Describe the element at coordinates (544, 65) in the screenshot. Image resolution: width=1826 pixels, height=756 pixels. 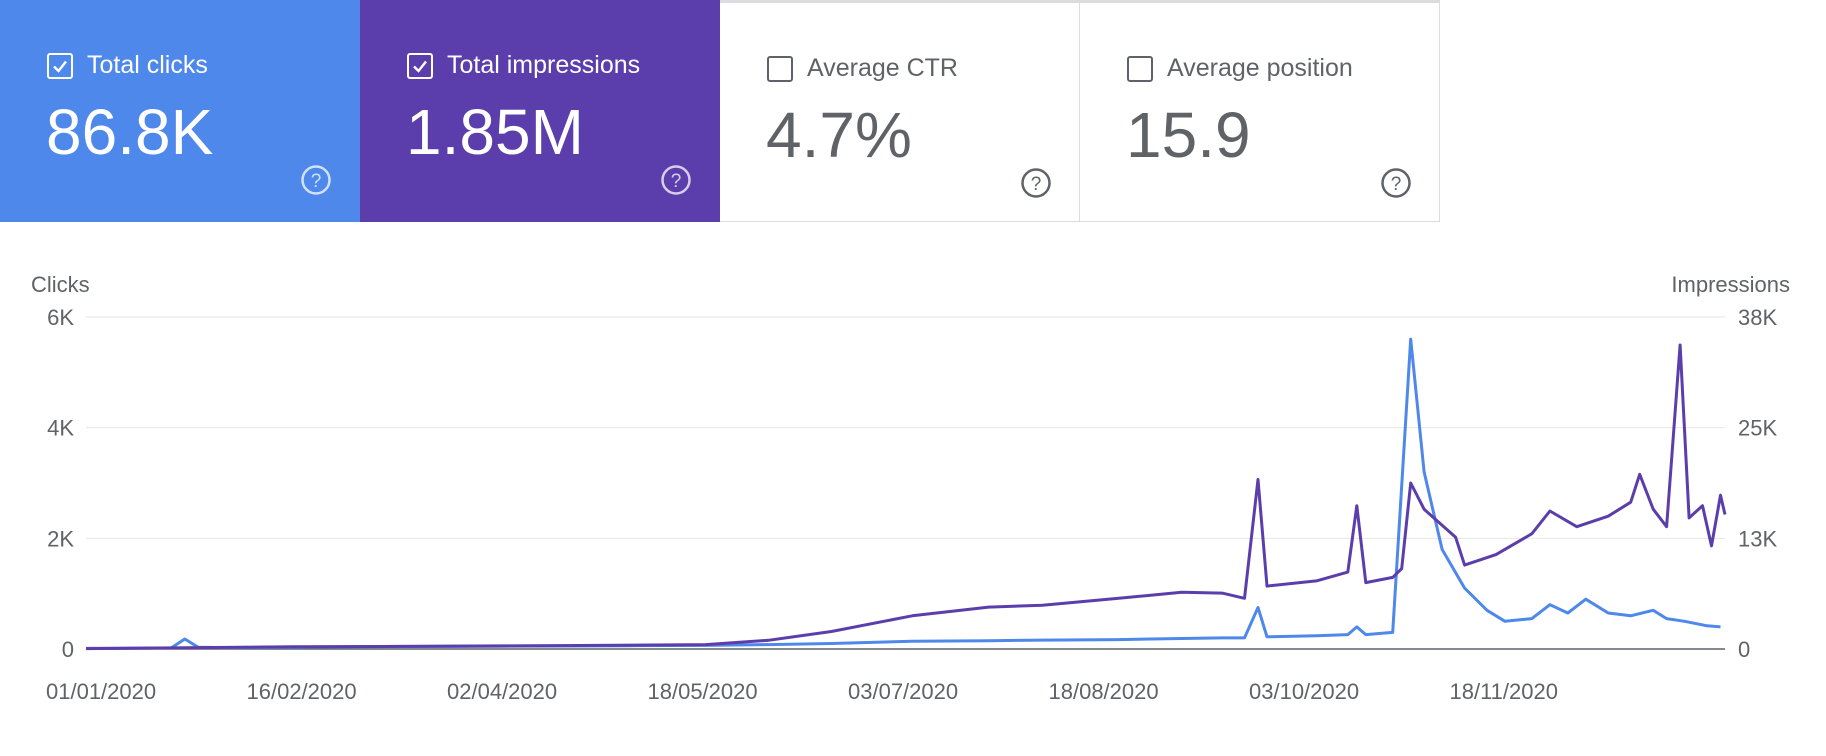
I see `metric-label: Total impressions` at that location.